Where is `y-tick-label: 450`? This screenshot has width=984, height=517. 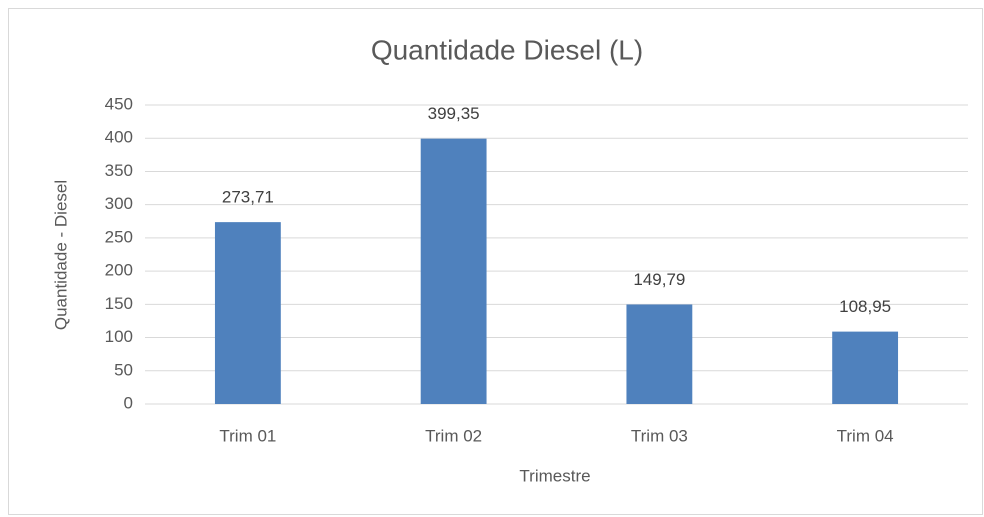
y-tick-label: 450 is located at coordinates (119, 103).